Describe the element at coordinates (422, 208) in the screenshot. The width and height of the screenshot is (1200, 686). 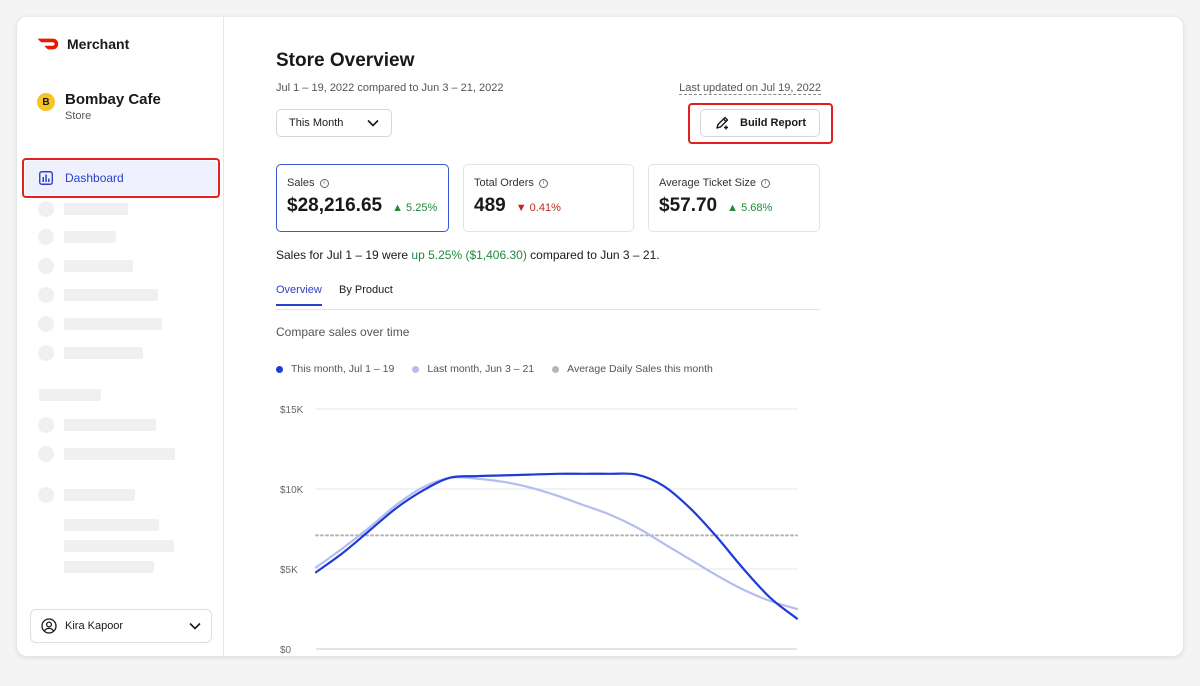
I see `metric-change-value: 5.25%` at that location.